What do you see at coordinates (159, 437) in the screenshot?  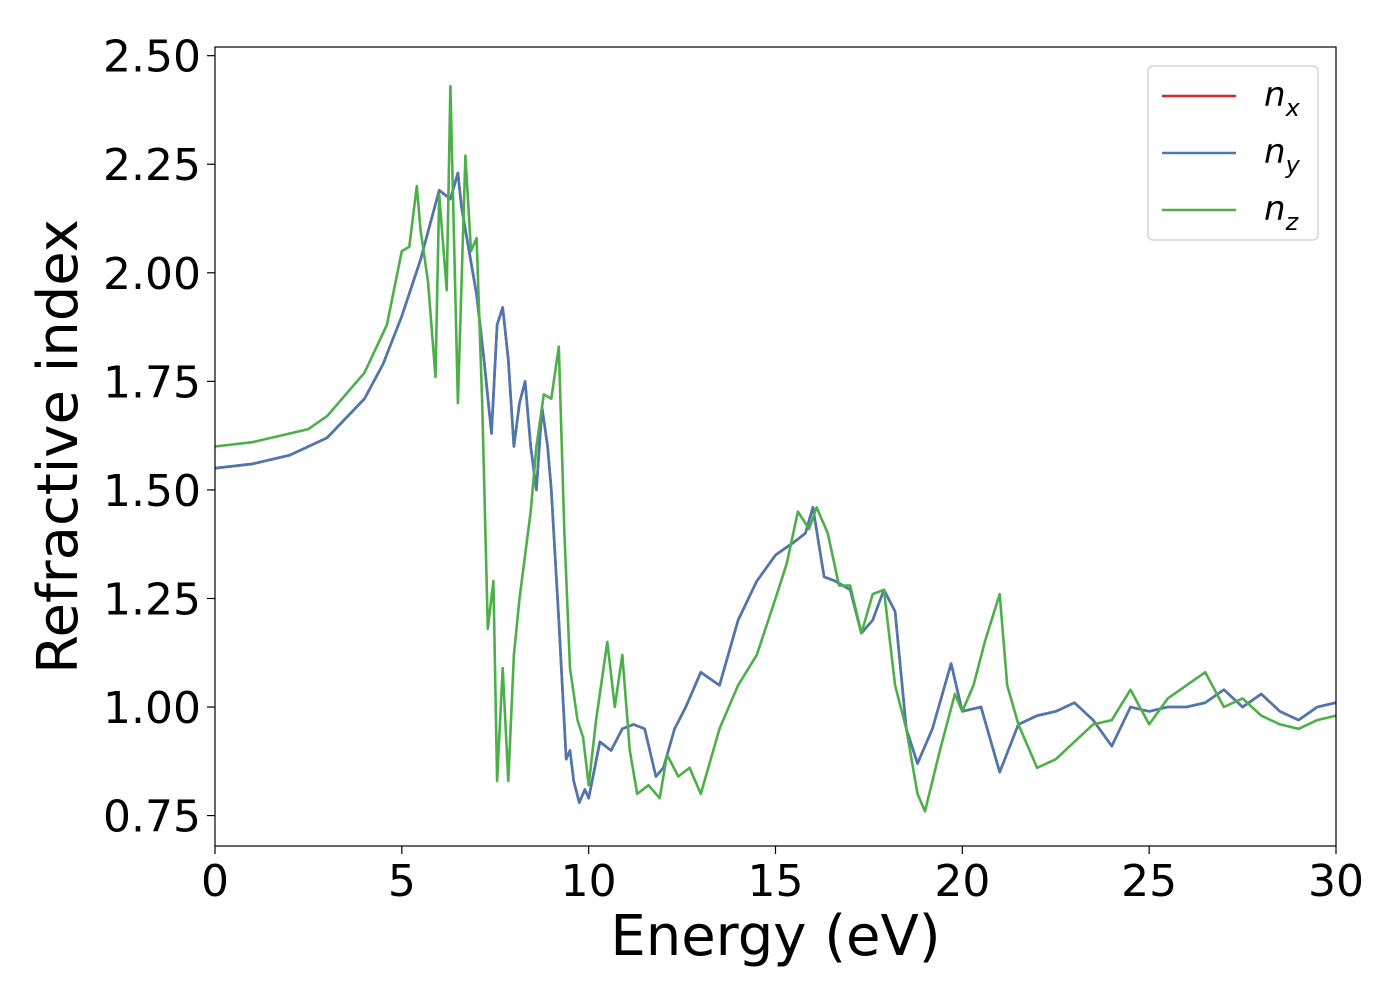 I see `y-axis-ticks: 0.75 1.00 1.25 1.50 1.75 2.00 2.25 2.50` at bounding box center [159, 437].